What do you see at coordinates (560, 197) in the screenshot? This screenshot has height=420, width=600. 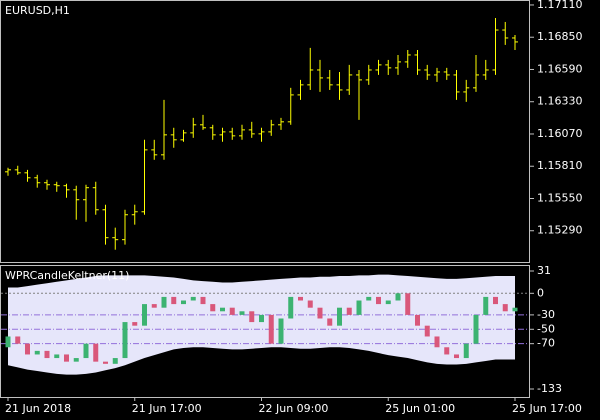 I see `y-tick-label: 1.15550` at bounding box center [560, 197].